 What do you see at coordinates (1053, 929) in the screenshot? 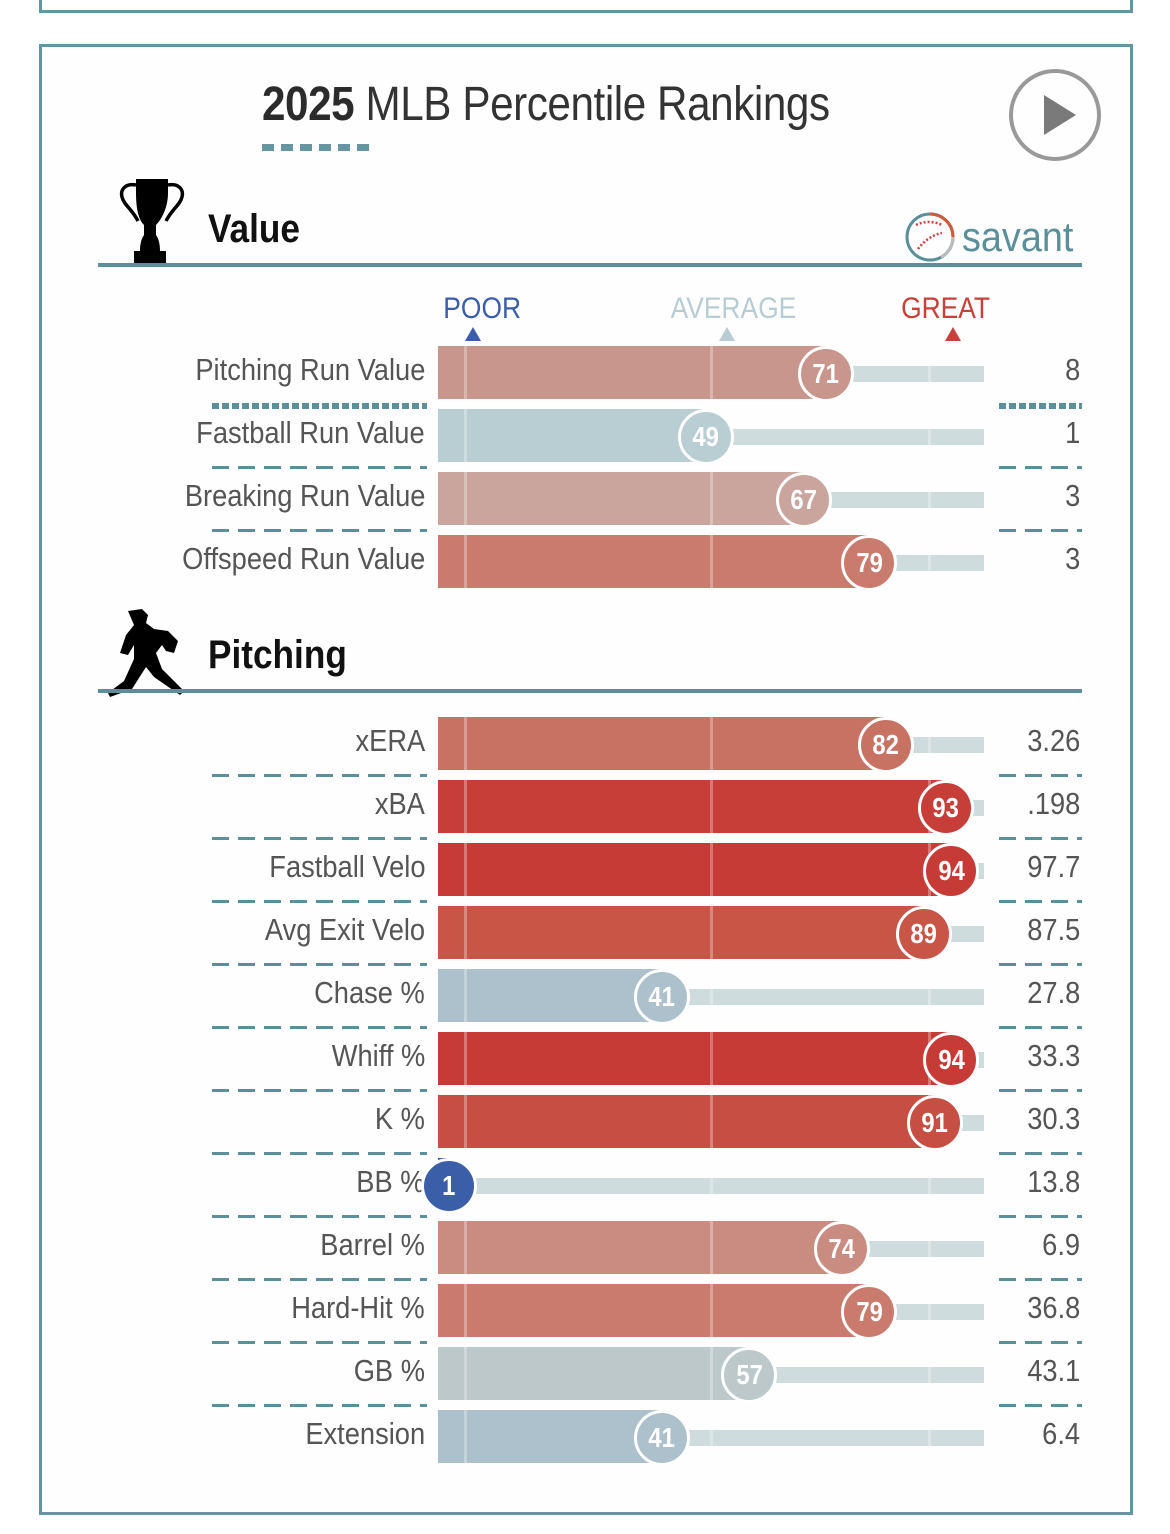
I see `metric-value: 87.5` at bounding box center [1053, 929].